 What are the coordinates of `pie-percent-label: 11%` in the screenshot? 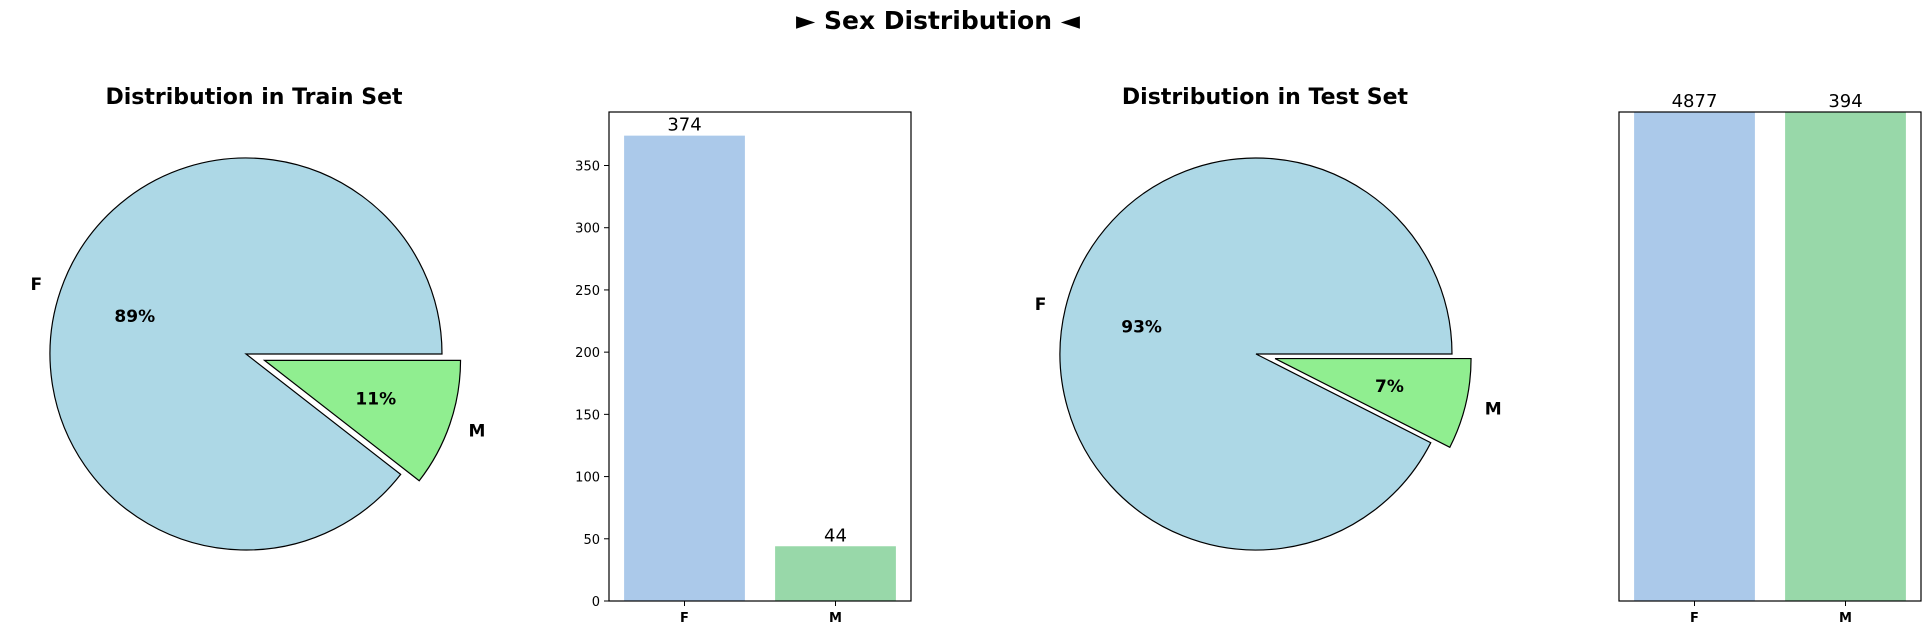 It's located at (375, 400).